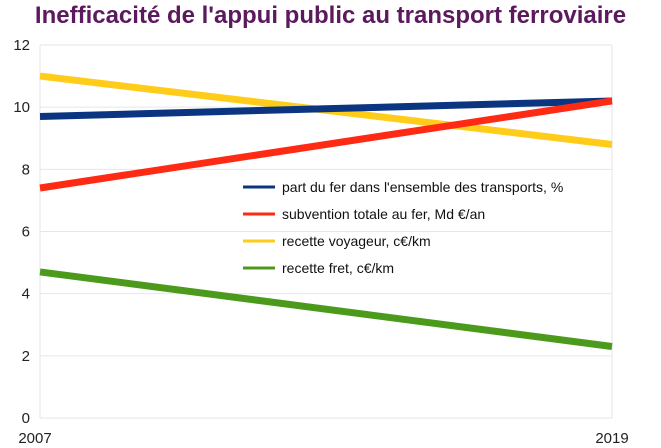  What do you see at coordinates (611, 438) in the screenshot?
I see `x-tick-label: 2019` at bounding box center [611, 438].